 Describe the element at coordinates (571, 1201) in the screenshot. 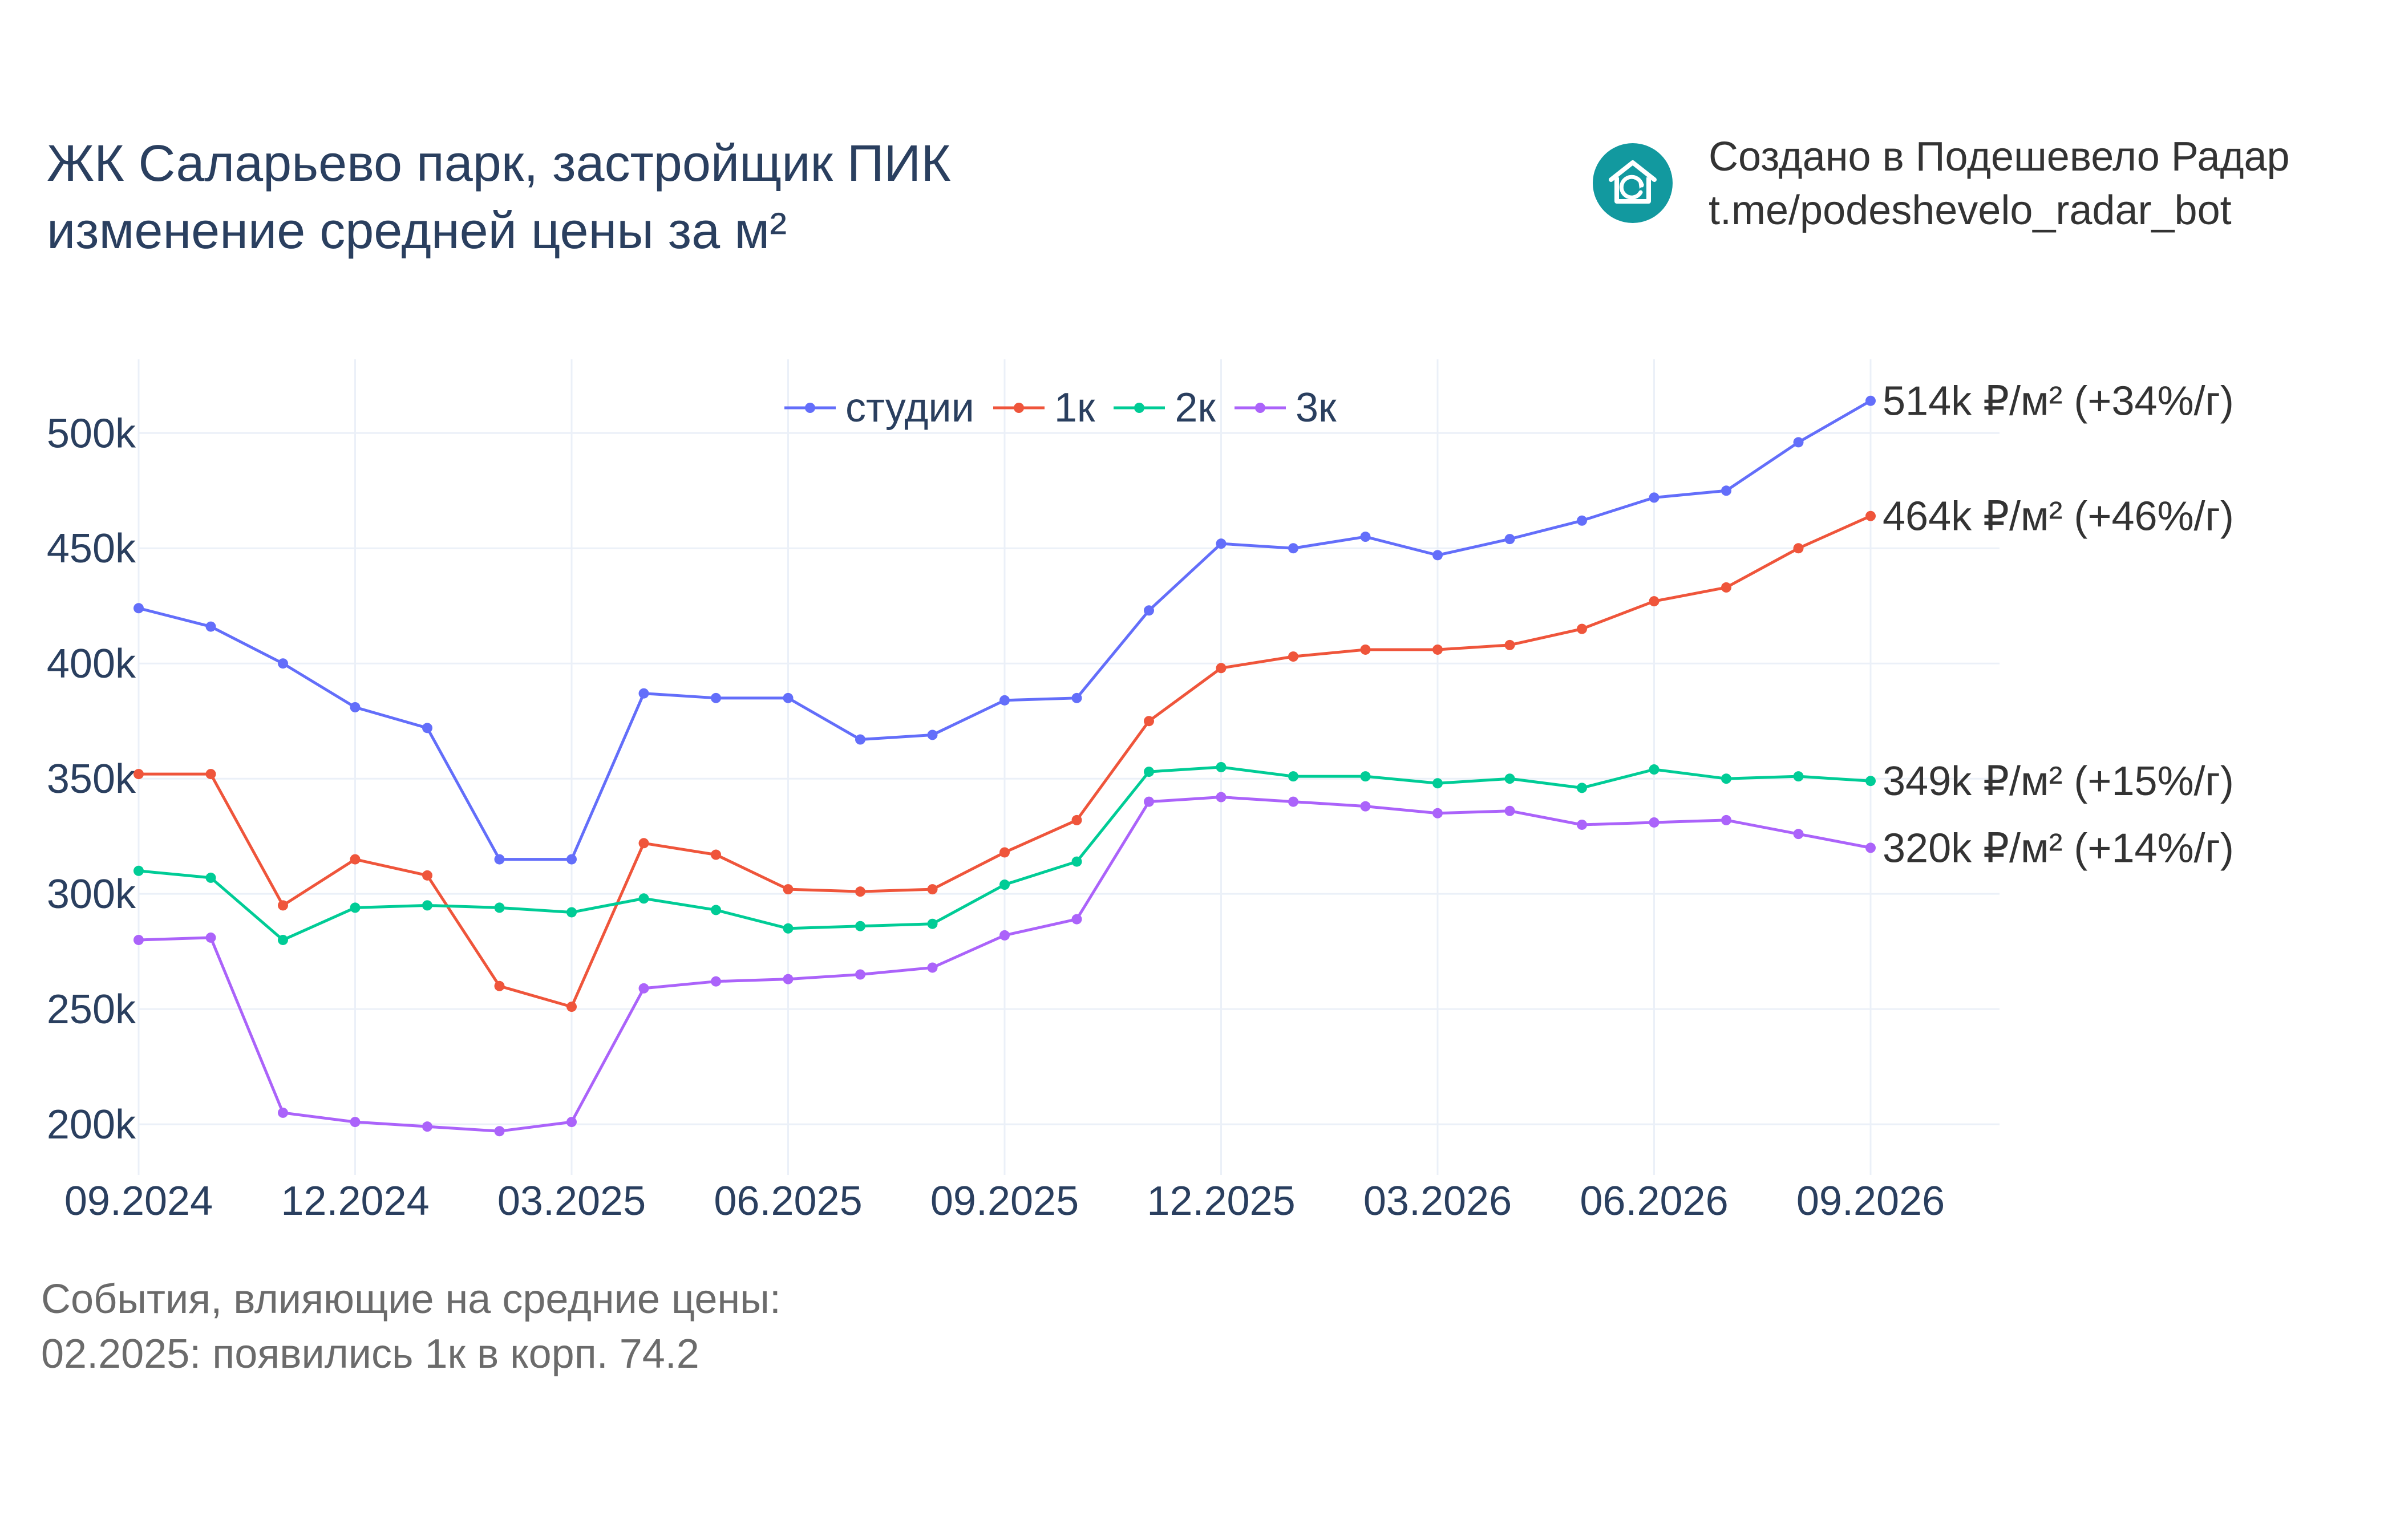

I see `x-tick-label: 03.2025` at that location.